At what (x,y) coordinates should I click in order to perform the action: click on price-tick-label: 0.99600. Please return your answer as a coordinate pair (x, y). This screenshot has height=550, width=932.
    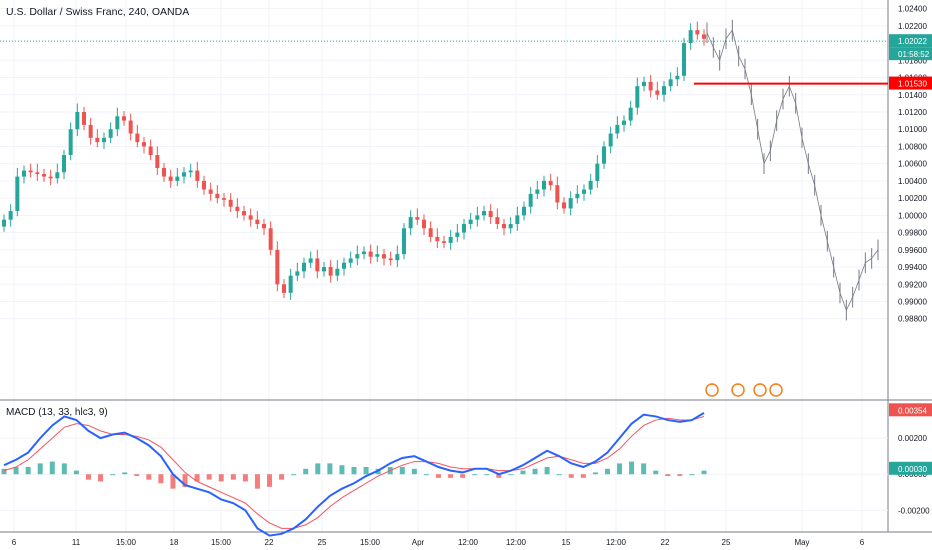
    Looking at the image, I should click on (912, 250).